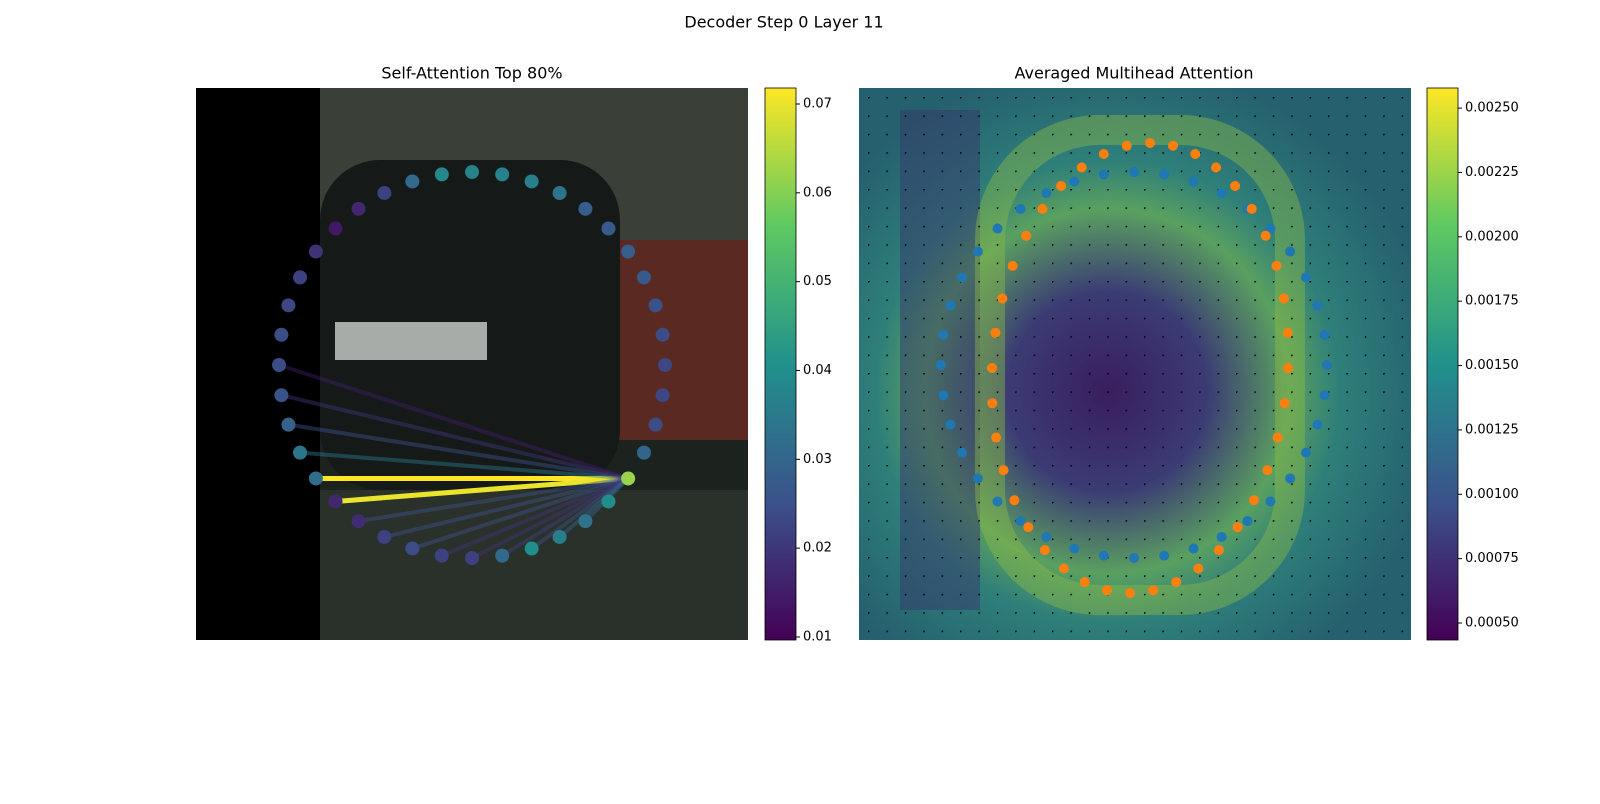  I want to click on colorbar-tick-label: 0.00050, so click(1492, 623).